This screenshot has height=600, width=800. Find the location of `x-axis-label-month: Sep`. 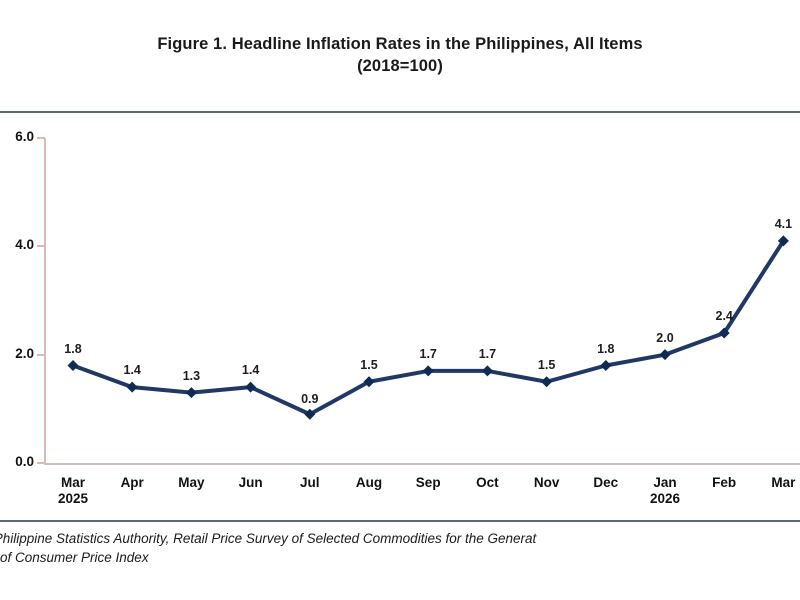

x-axis-label-month: Sep is located at coordinates (428, 482).